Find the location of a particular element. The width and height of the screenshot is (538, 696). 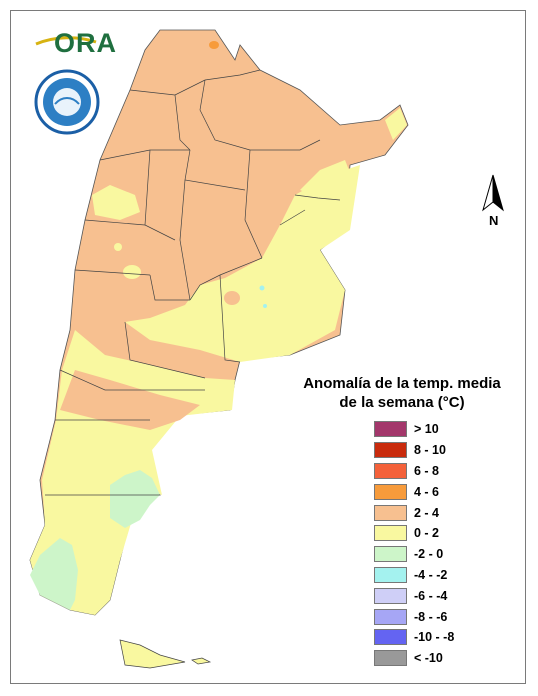

yellow-spot-northwest is located at coordinates (116, 202).